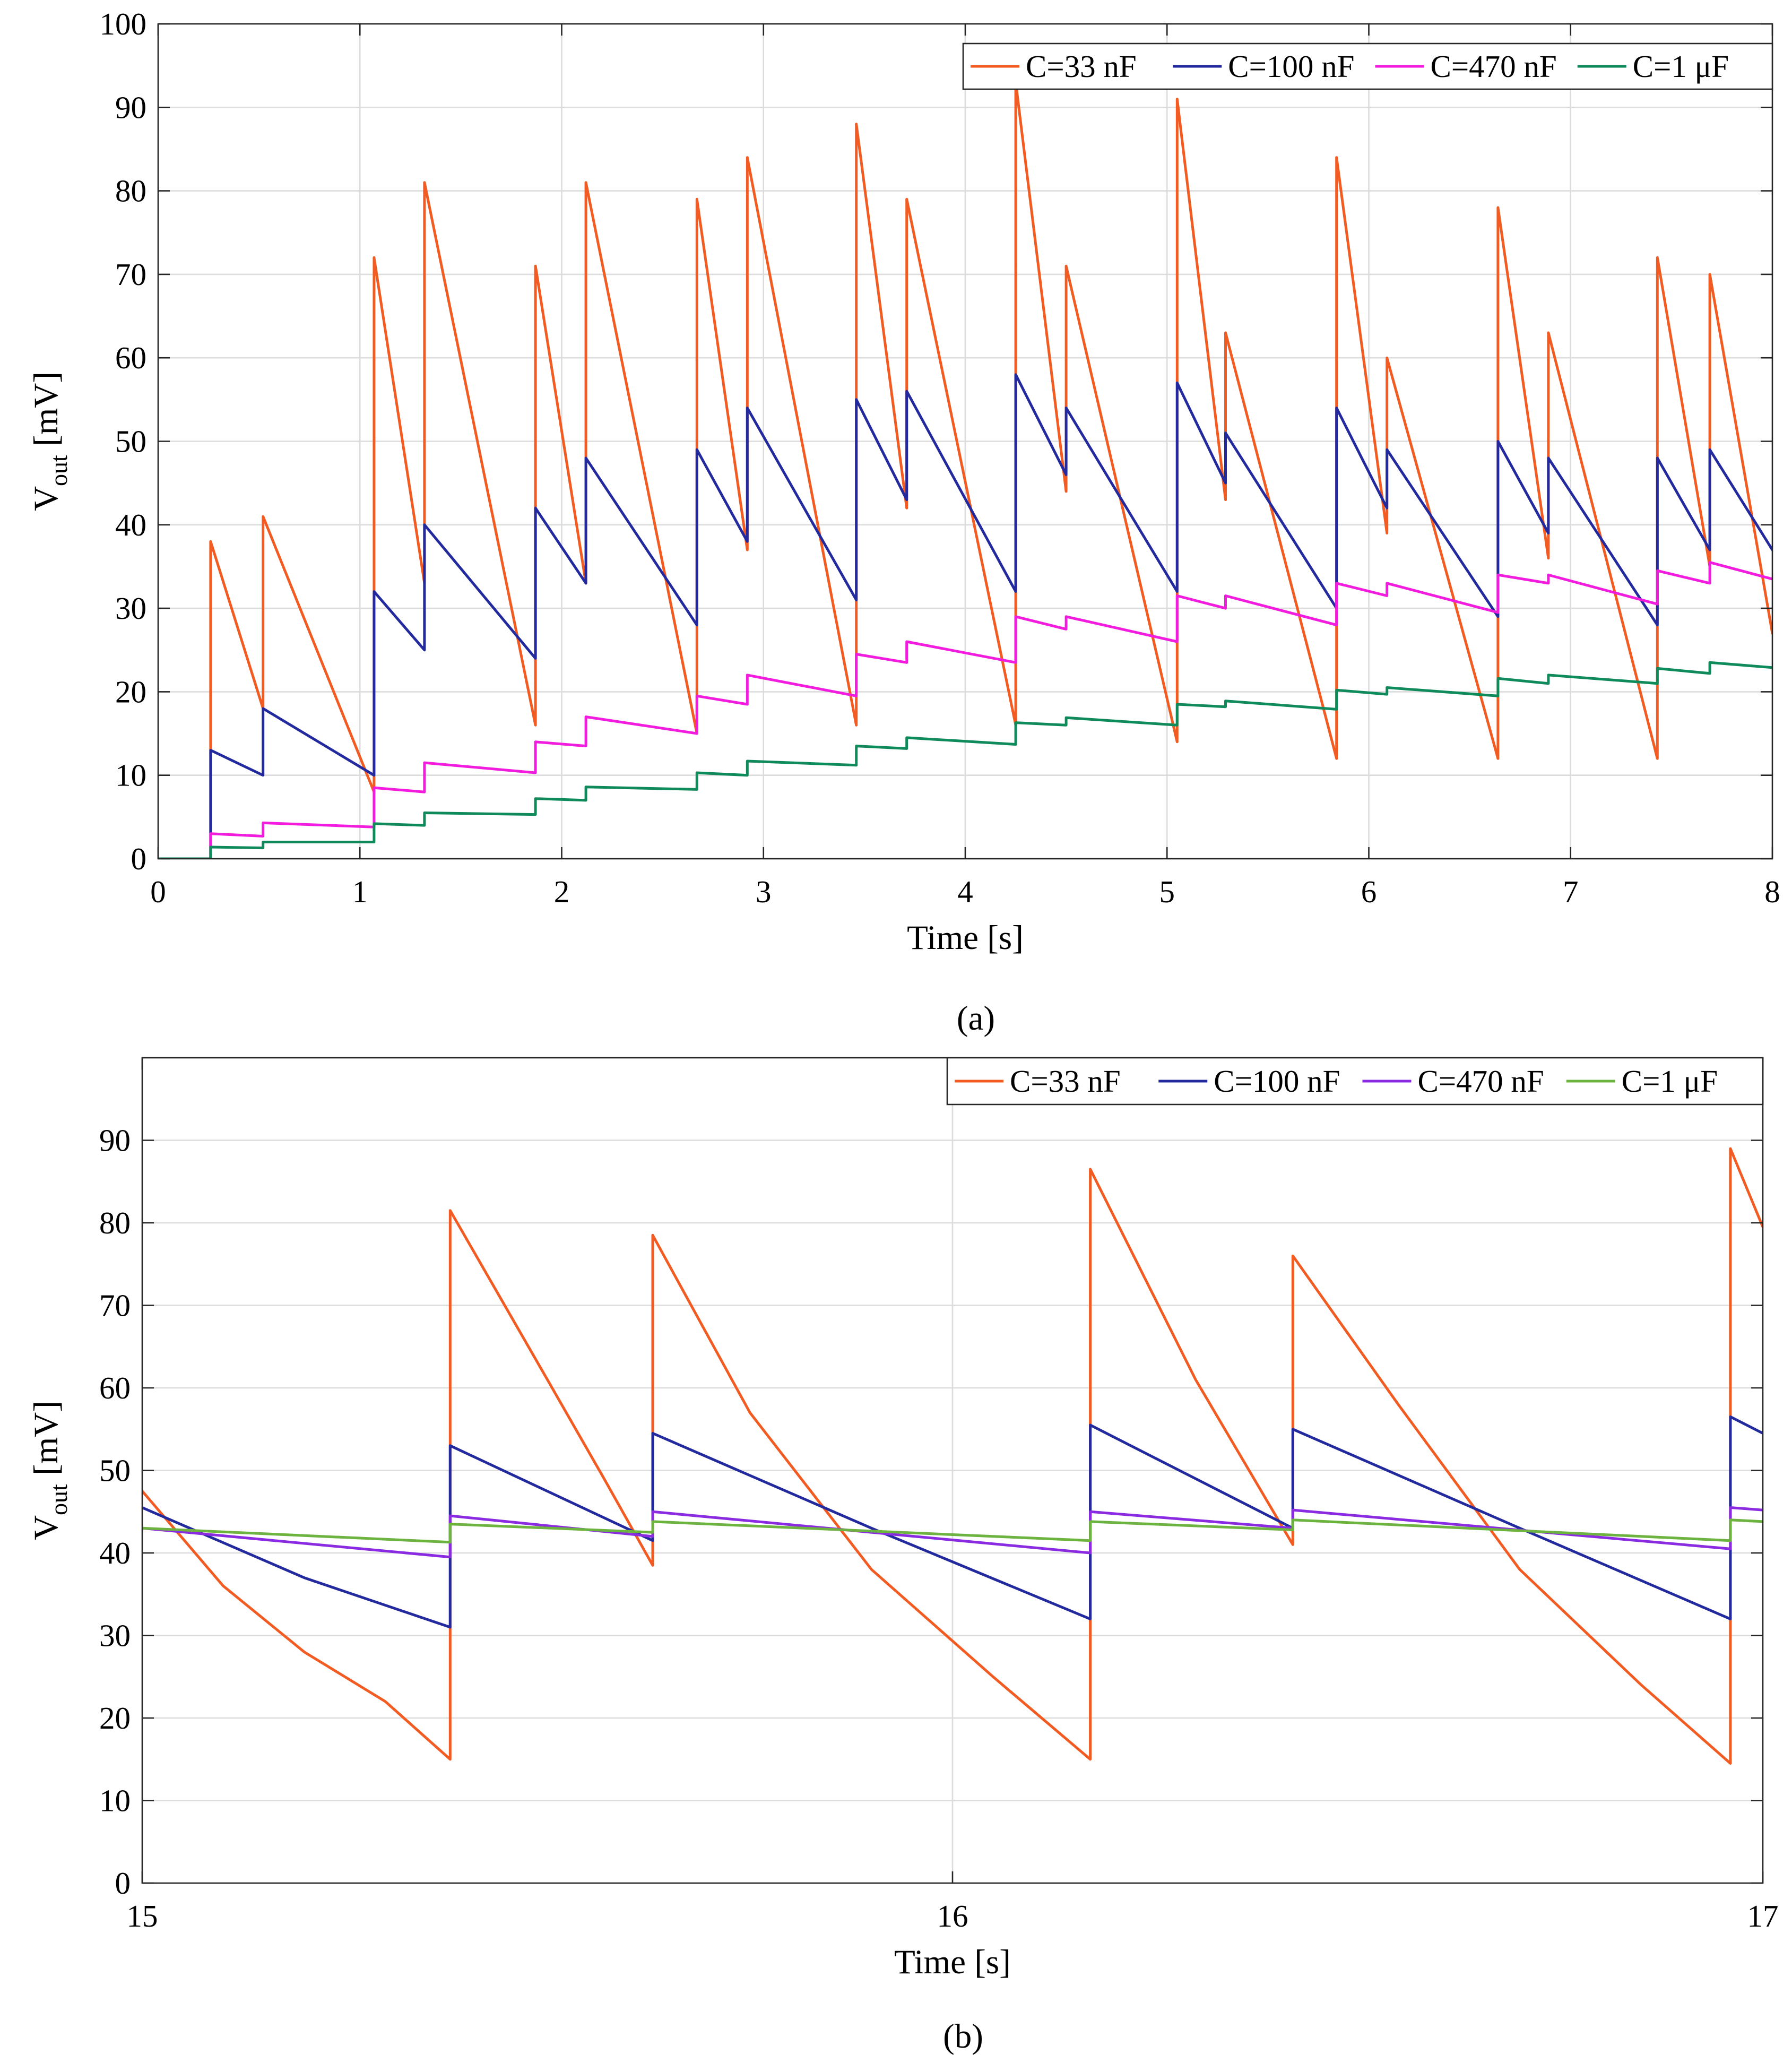  I want to click on x-tick-label: 6, so click(1369, 891).